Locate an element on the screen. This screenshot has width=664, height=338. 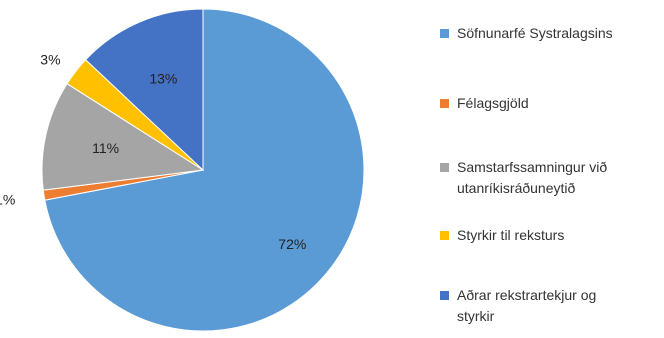
legend-label-styrkir-til-reksturs: Styrkir til reksturs is located at coordinates (510, 235).